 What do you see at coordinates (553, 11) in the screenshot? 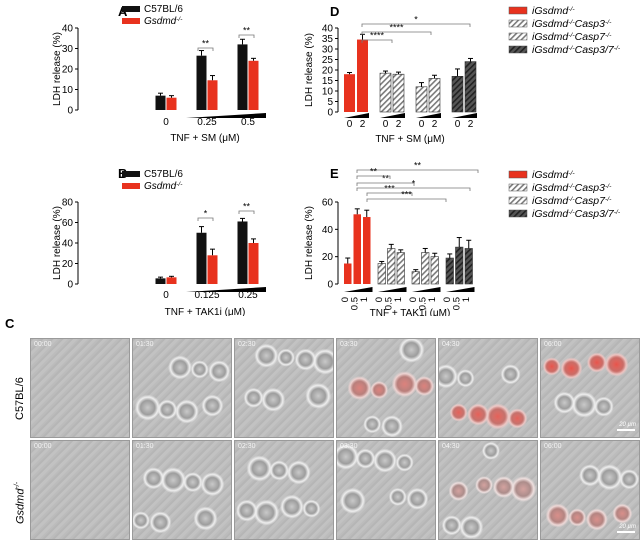
I see `legend-label: iGsdmd-/-` at bounding box center [553, 11].